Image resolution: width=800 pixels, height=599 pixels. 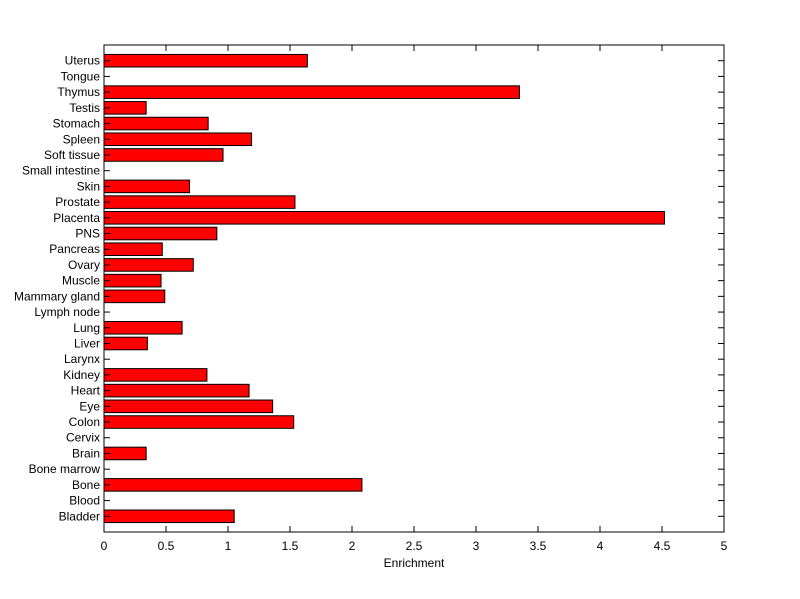 What do you see at coordinates (134, 296) in the screenshot?
I see `bar-mammary-gland` at bounding box center [134, 296].